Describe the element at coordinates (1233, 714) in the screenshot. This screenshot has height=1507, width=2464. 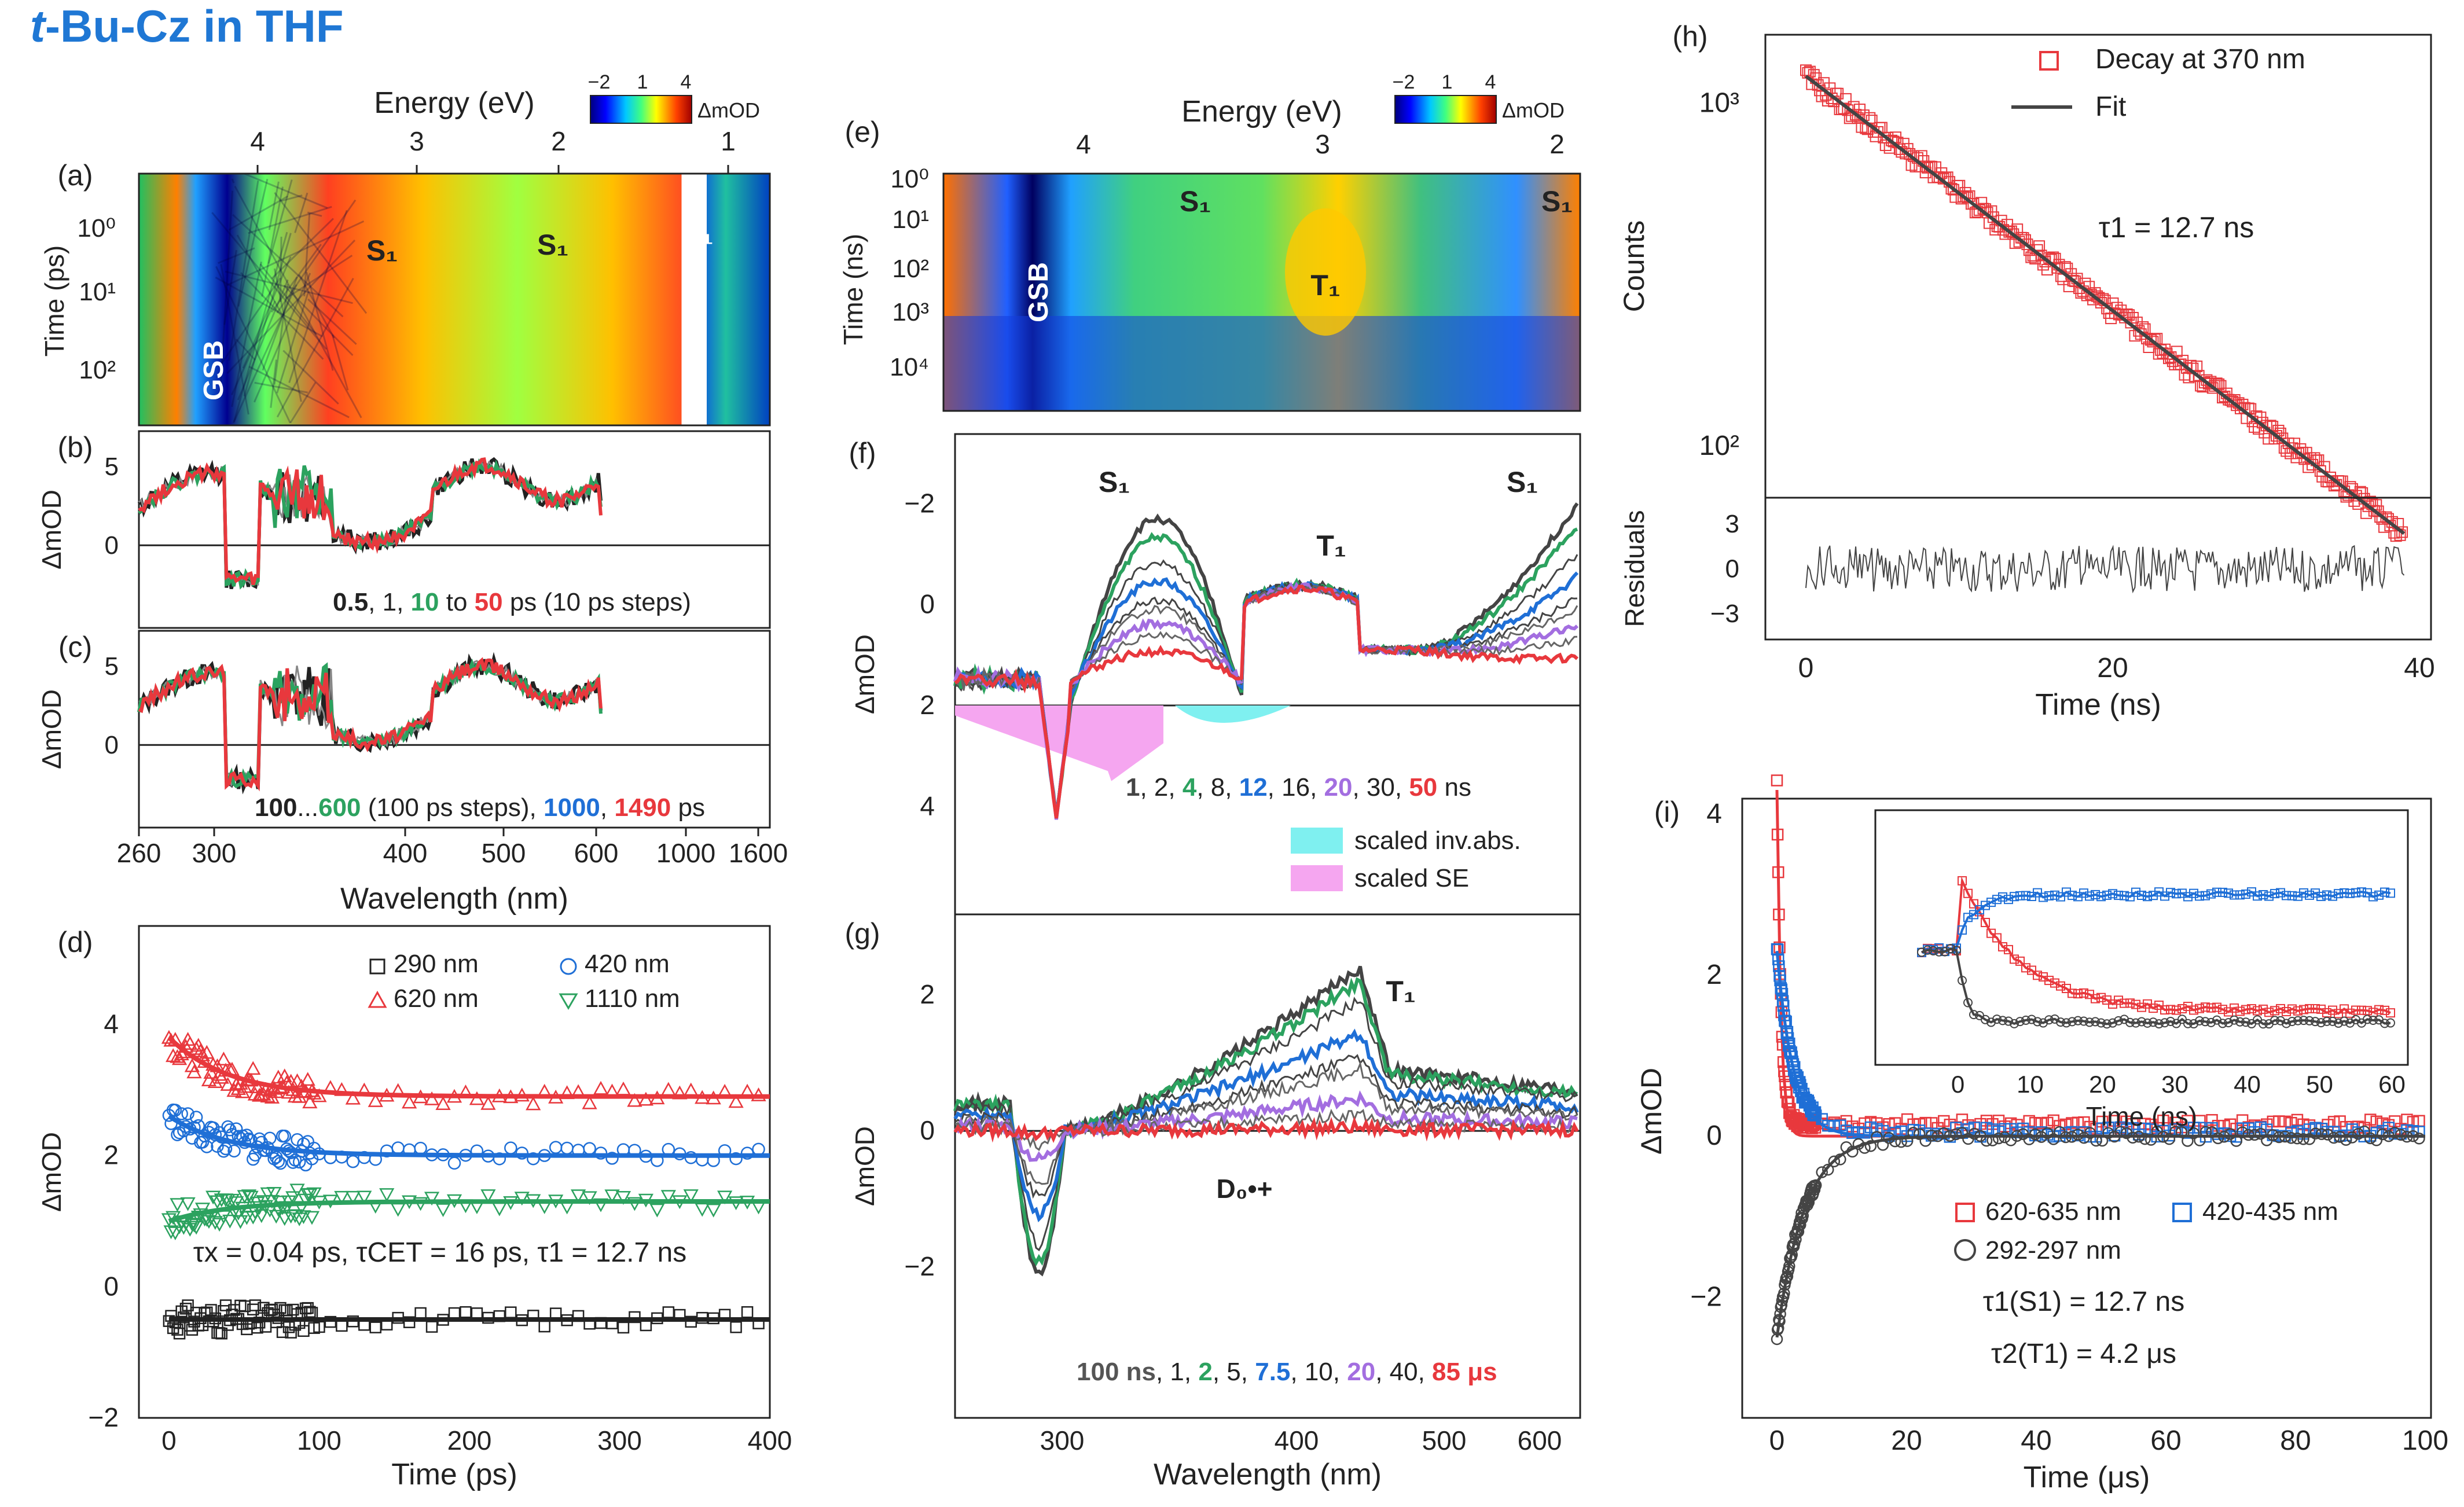
I see `inv-abs-fill` at that location.